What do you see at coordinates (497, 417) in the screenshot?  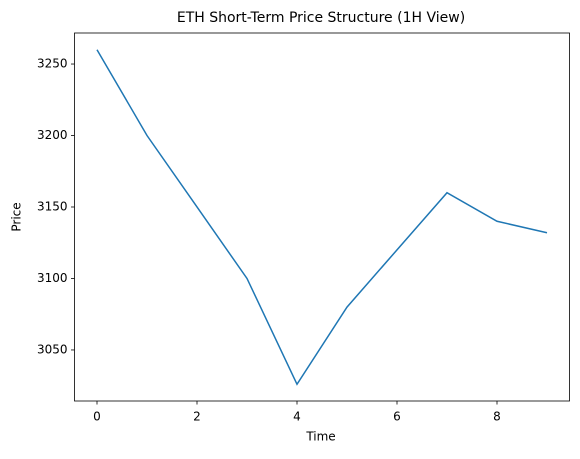 I see `x-tick-label: 8` at bounding box center [497, 417].